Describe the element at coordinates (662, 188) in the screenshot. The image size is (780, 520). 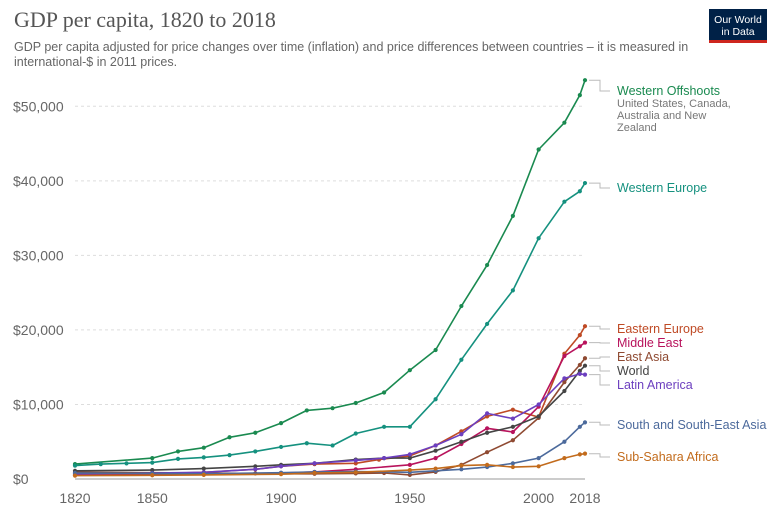
I see `series-label: Western Europe` at that location.